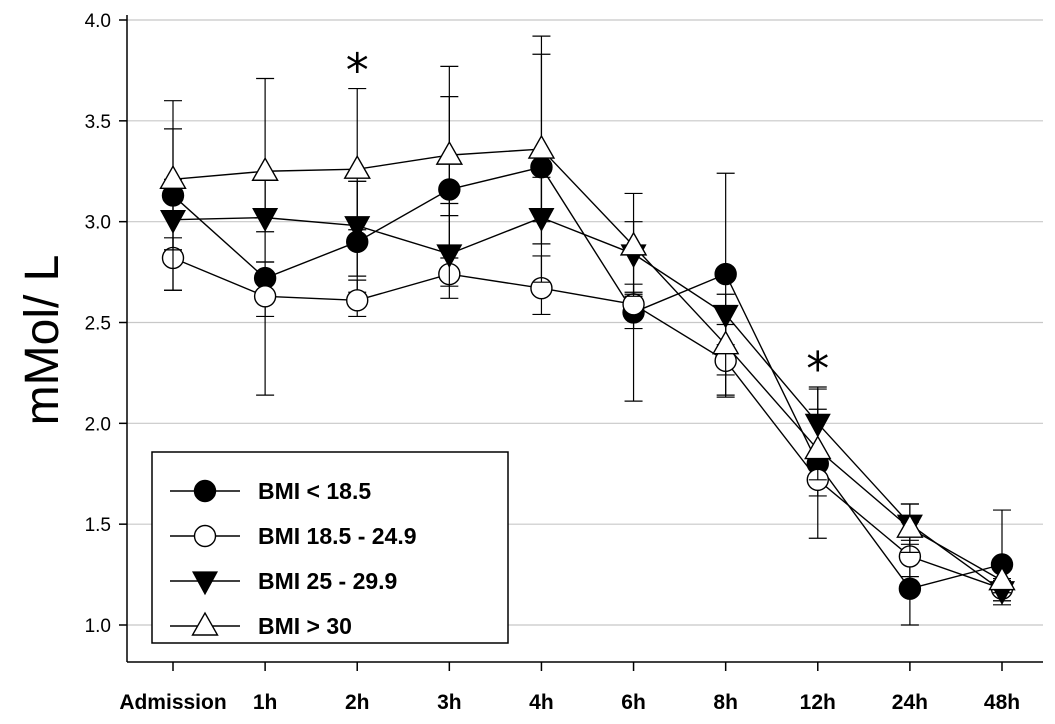 This screenshot has height=724, width=1055. Describe the element at coordinates (314, 491) in the screenshot. I see `legend-label: BMI < 18.5` at that location.